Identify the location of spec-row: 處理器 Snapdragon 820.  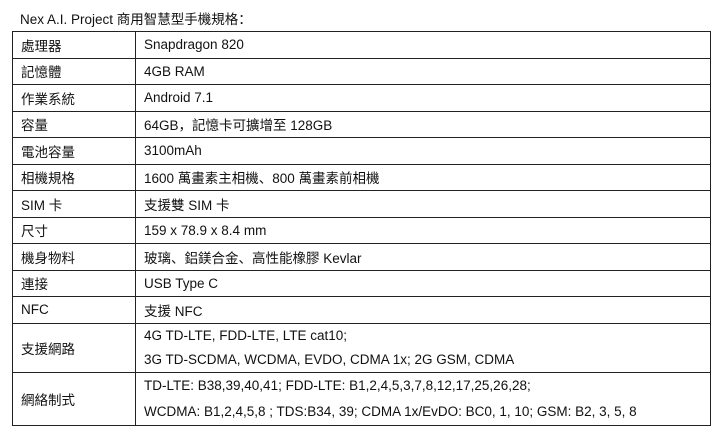
(361, 45).